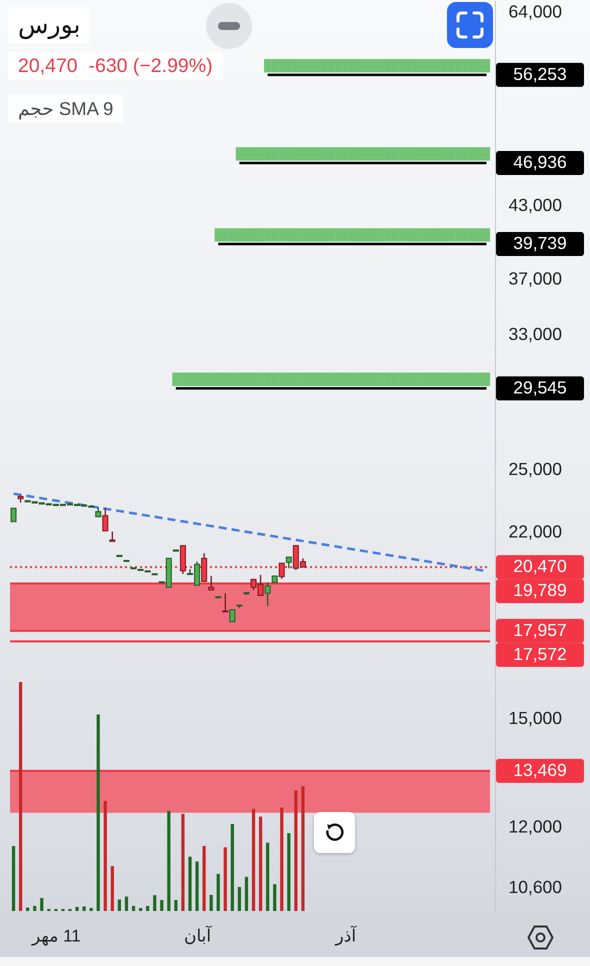 The width and height of the screenshot is (590, 966). I want to click on ref-line-label: 20,470, so click(540, 566).